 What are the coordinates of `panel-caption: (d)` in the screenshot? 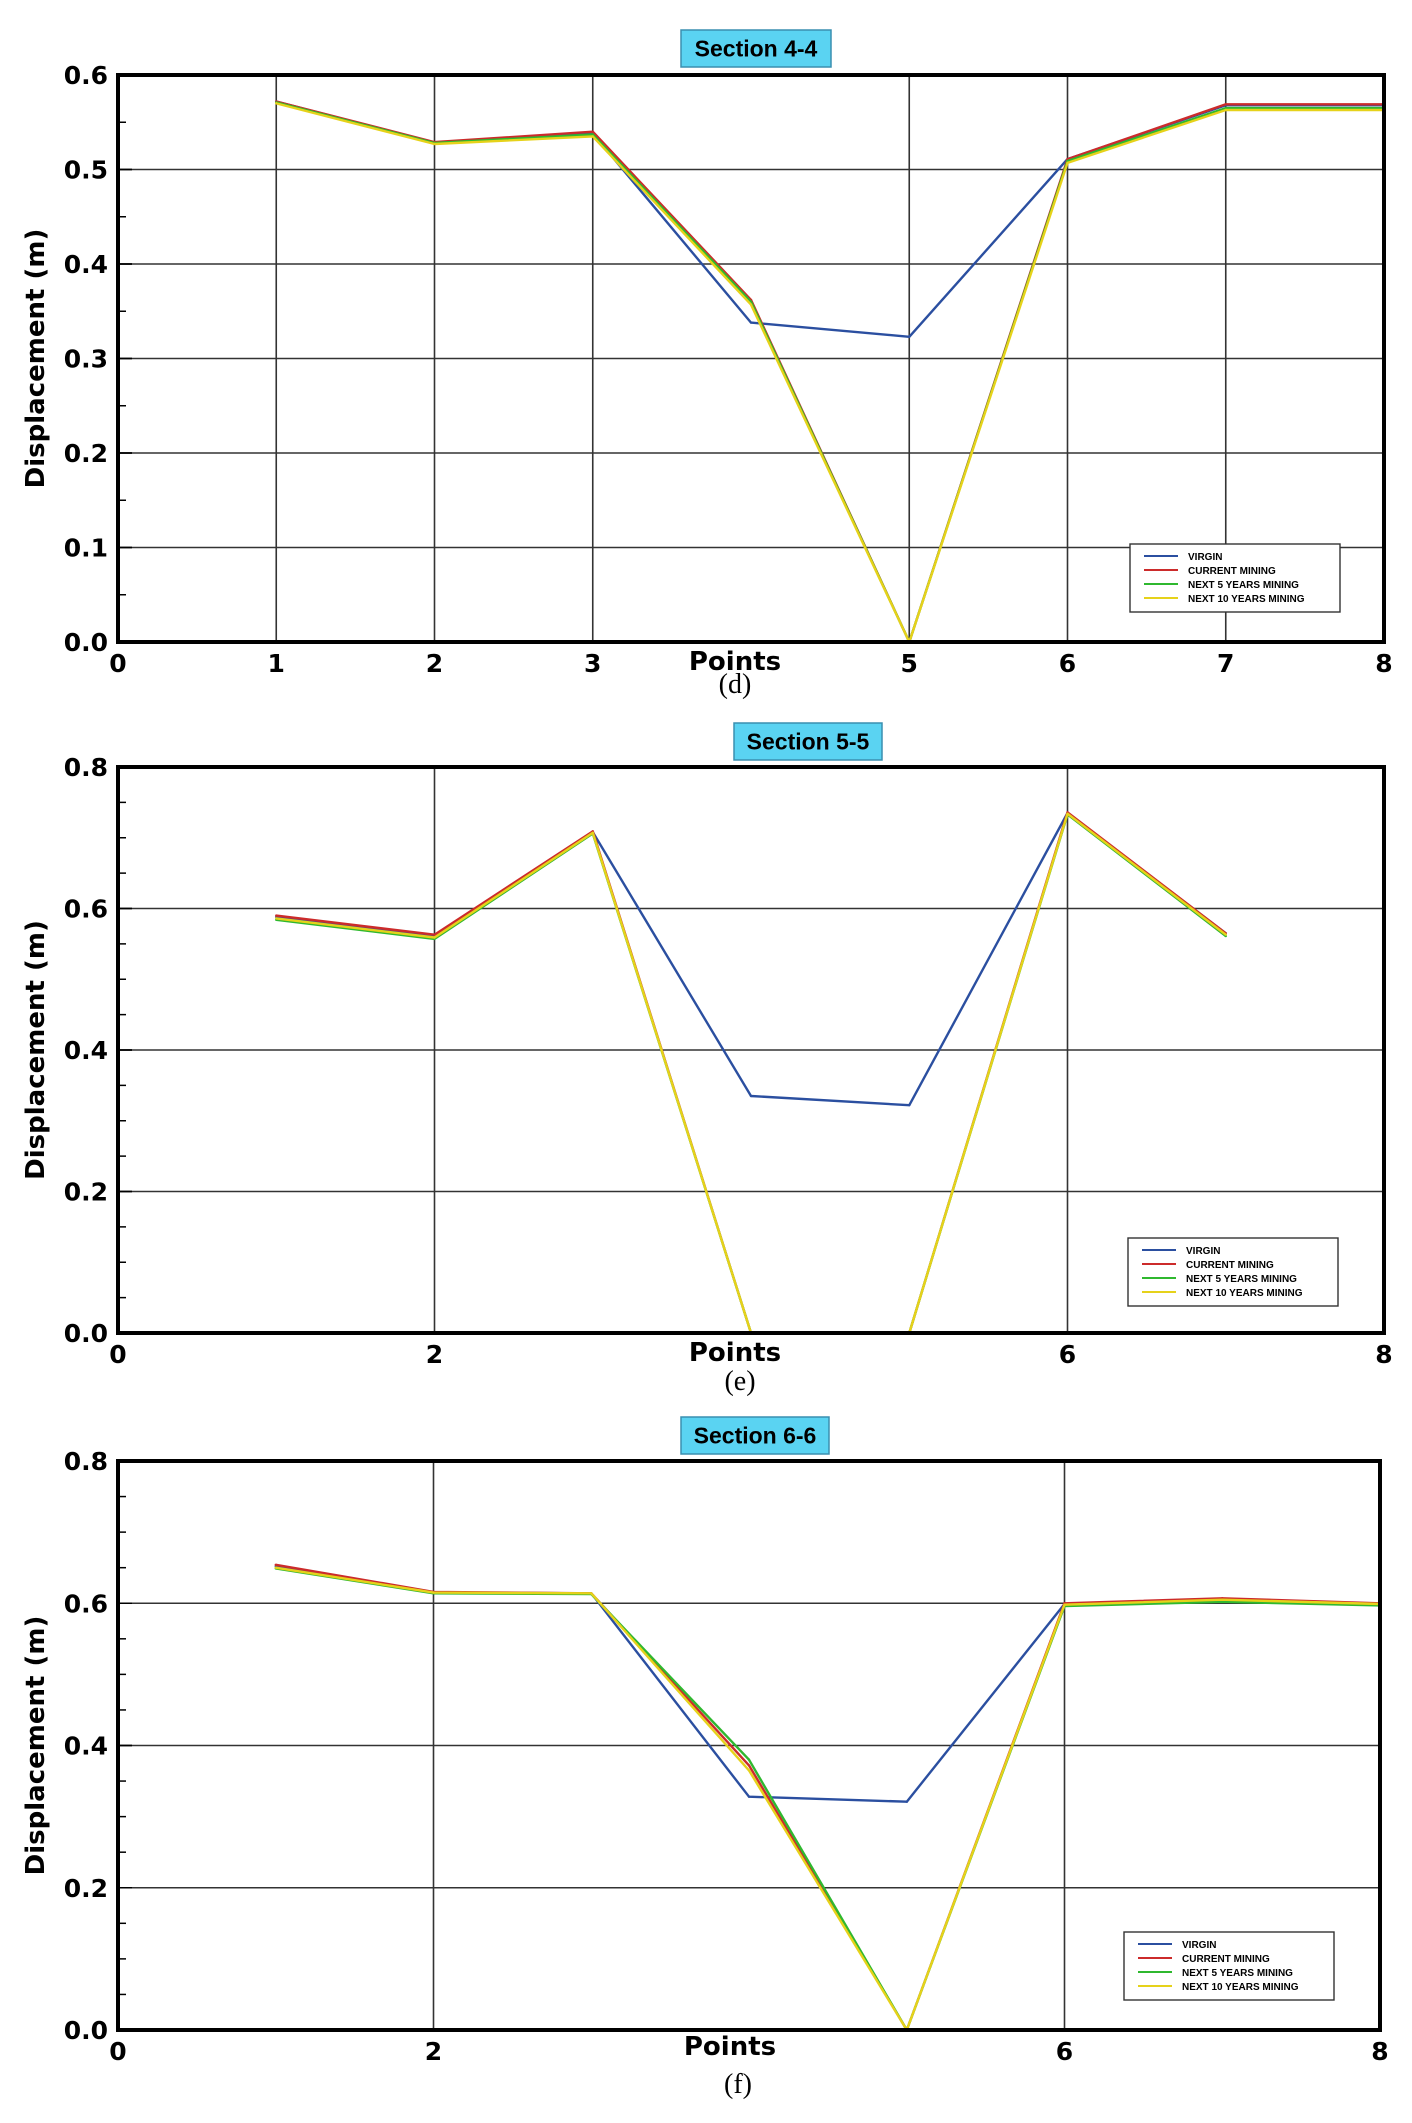 It's located at (735, 684).